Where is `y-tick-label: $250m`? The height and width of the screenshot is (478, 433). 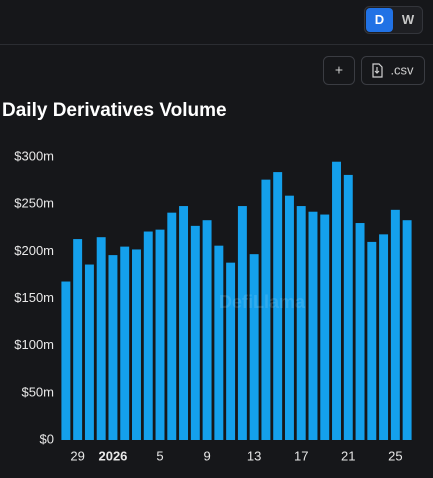
y-tick-label: $250m is located at coordinates (34, 203).